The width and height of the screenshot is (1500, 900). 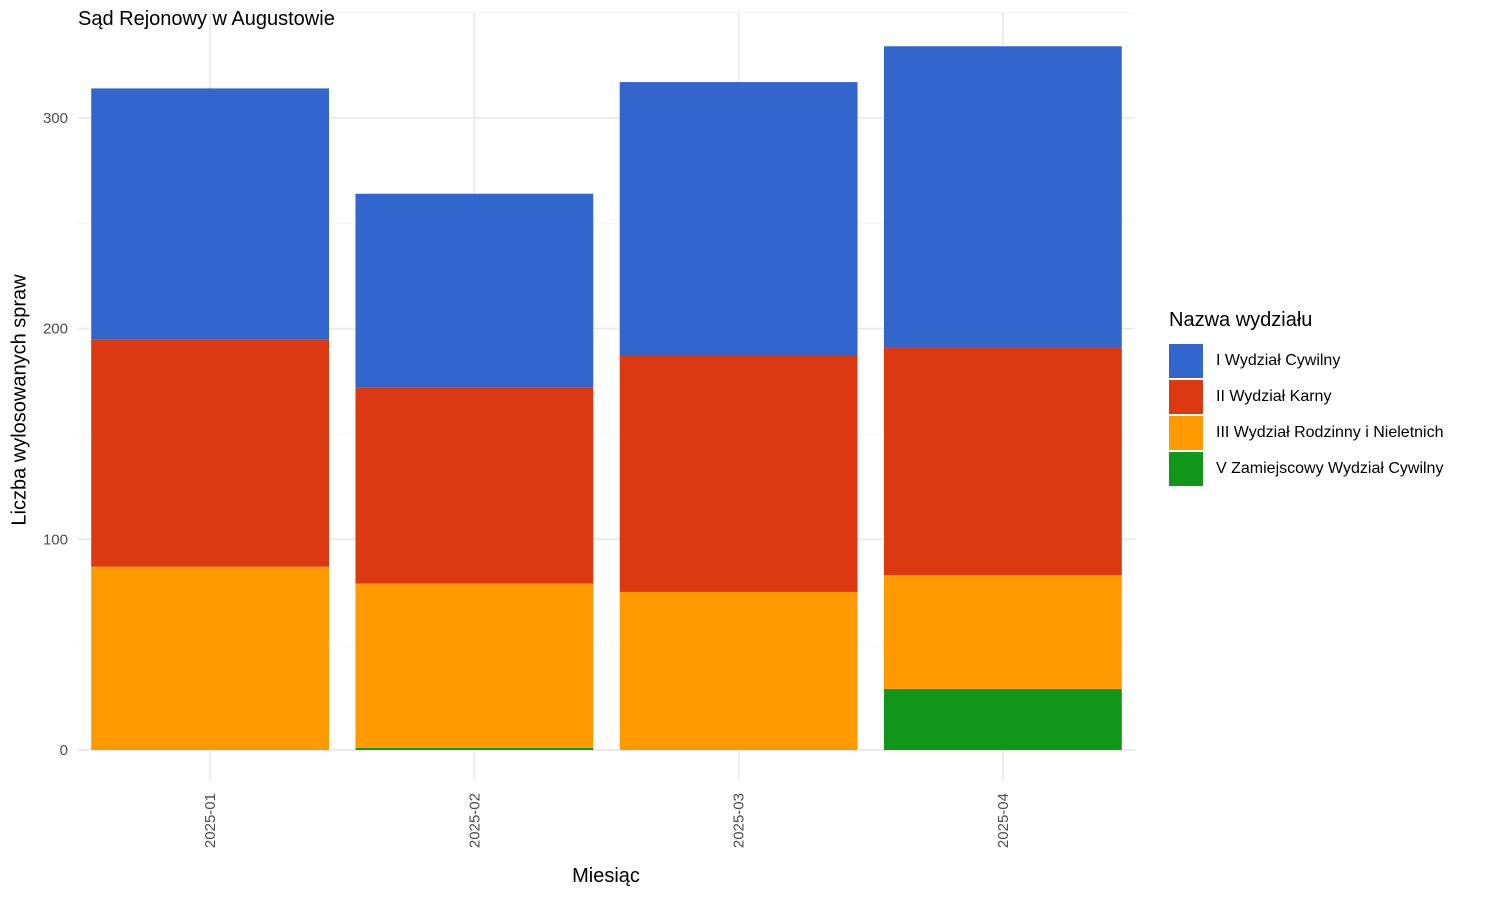 I want to click on legend-item: I Wydział Cywilny, so click(x=1306, y=361).